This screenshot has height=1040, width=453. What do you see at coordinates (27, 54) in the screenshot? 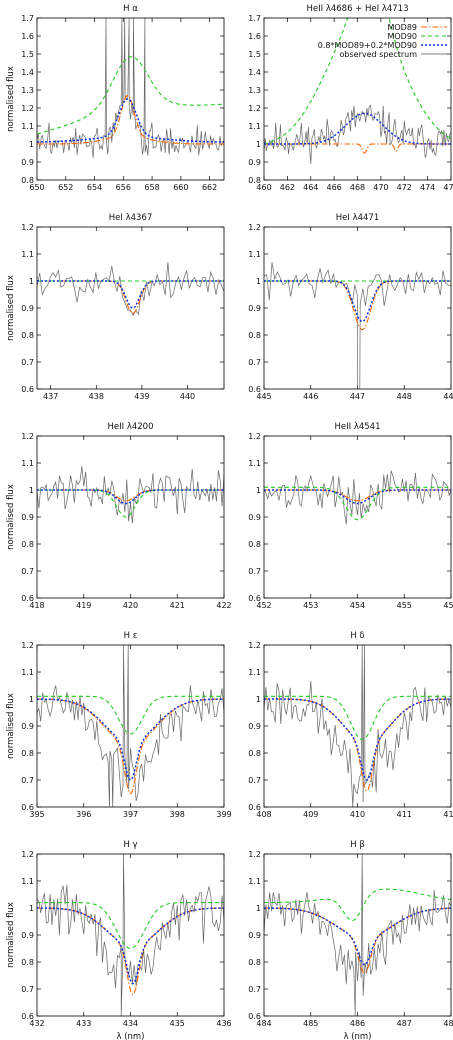
I see `y-tick-label: 1.5` at bounding box center [27, 54].